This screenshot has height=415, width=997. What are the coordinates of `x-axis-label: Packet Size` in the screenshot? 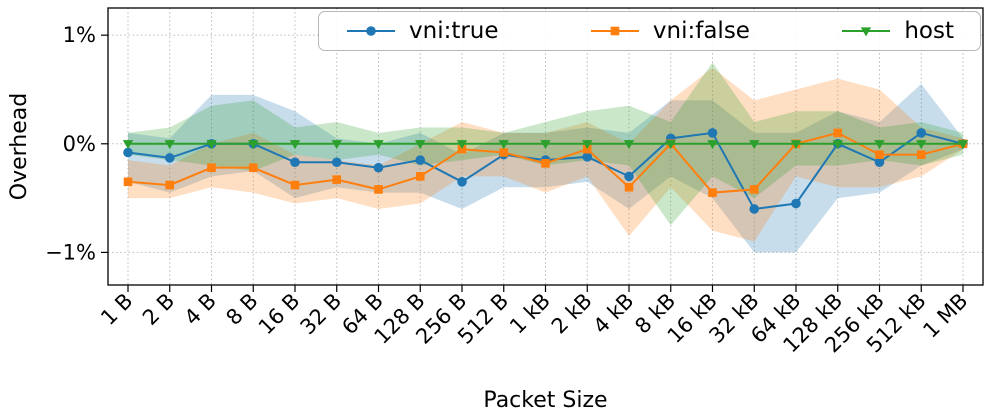 It's located at (545, 400).